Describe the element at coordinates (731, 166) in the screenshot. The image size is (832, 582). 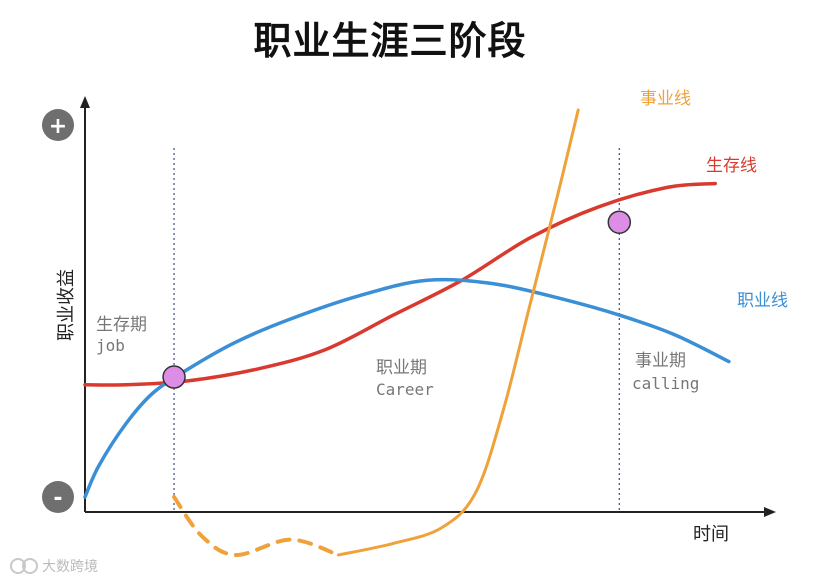
I see `series-label-survival: 生存线` at that location.